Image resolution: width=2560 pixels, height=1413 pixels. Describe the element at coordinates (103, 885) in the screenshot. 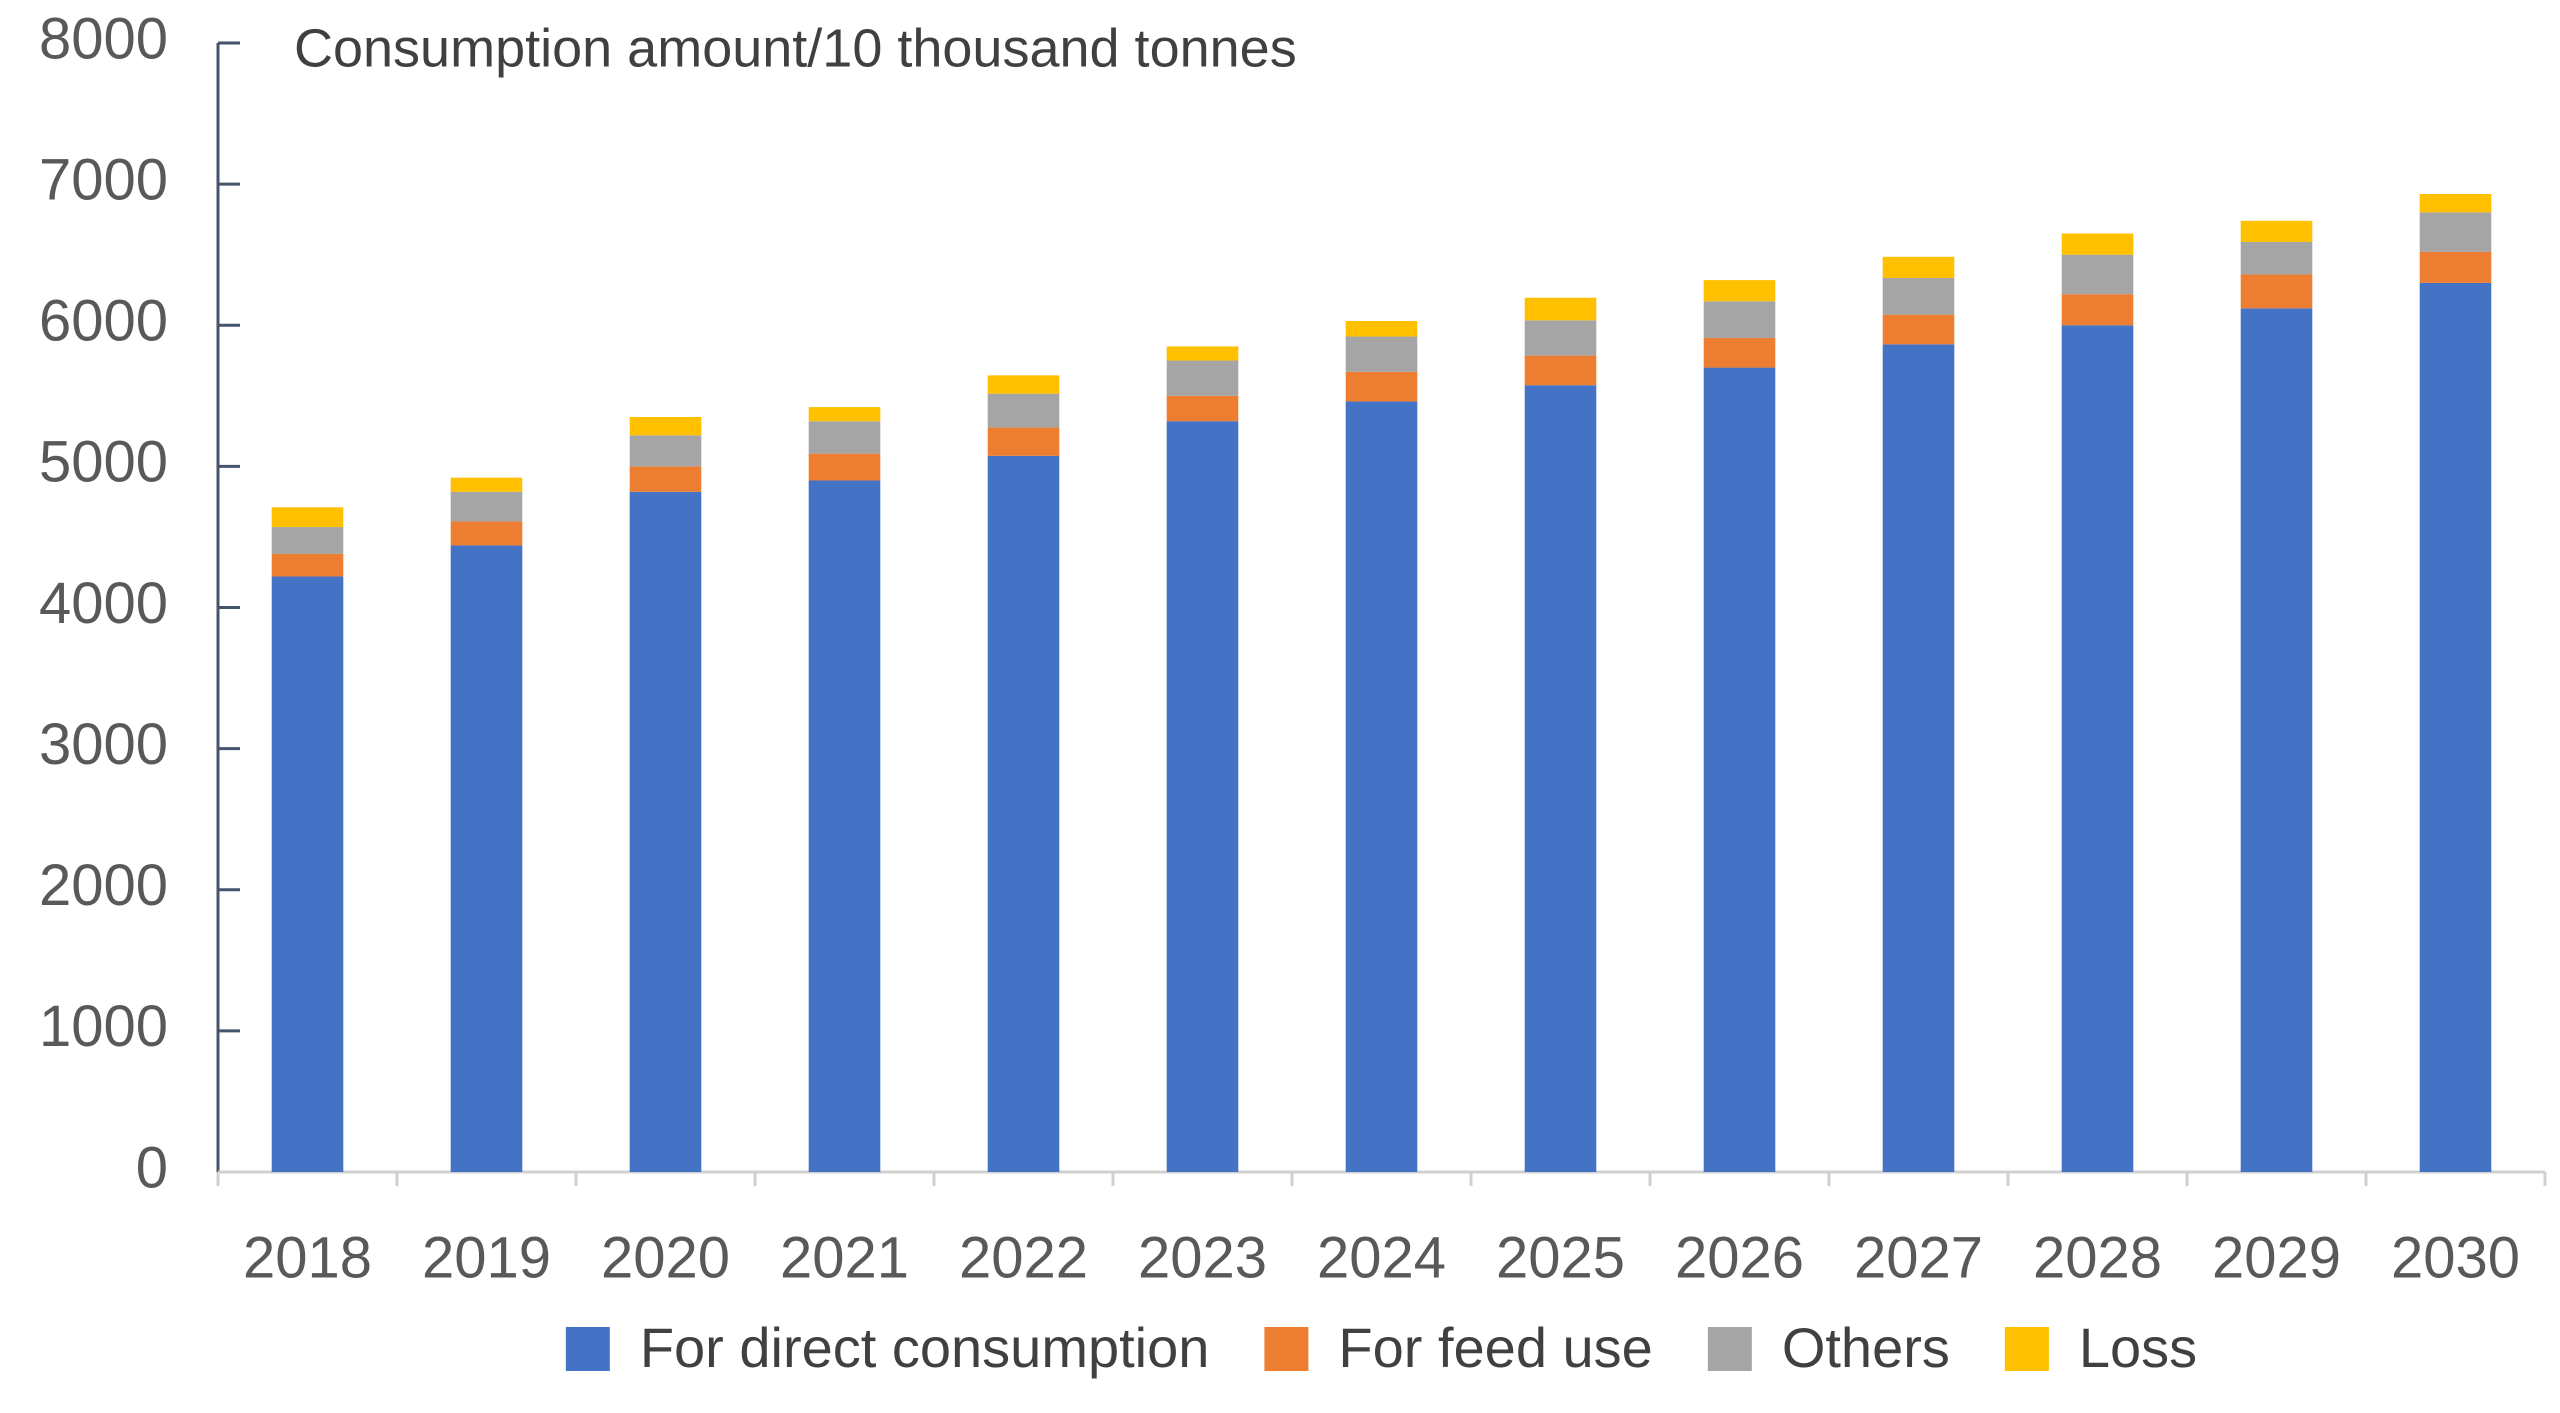

I see `y-tick-label: 2000` at that location.